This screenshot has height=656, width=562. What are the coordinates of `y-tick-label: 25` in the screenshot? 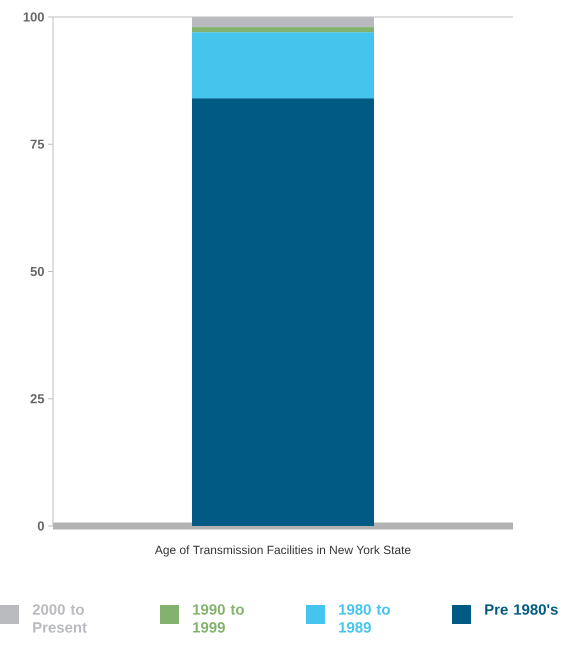 It's located at (37, 399).